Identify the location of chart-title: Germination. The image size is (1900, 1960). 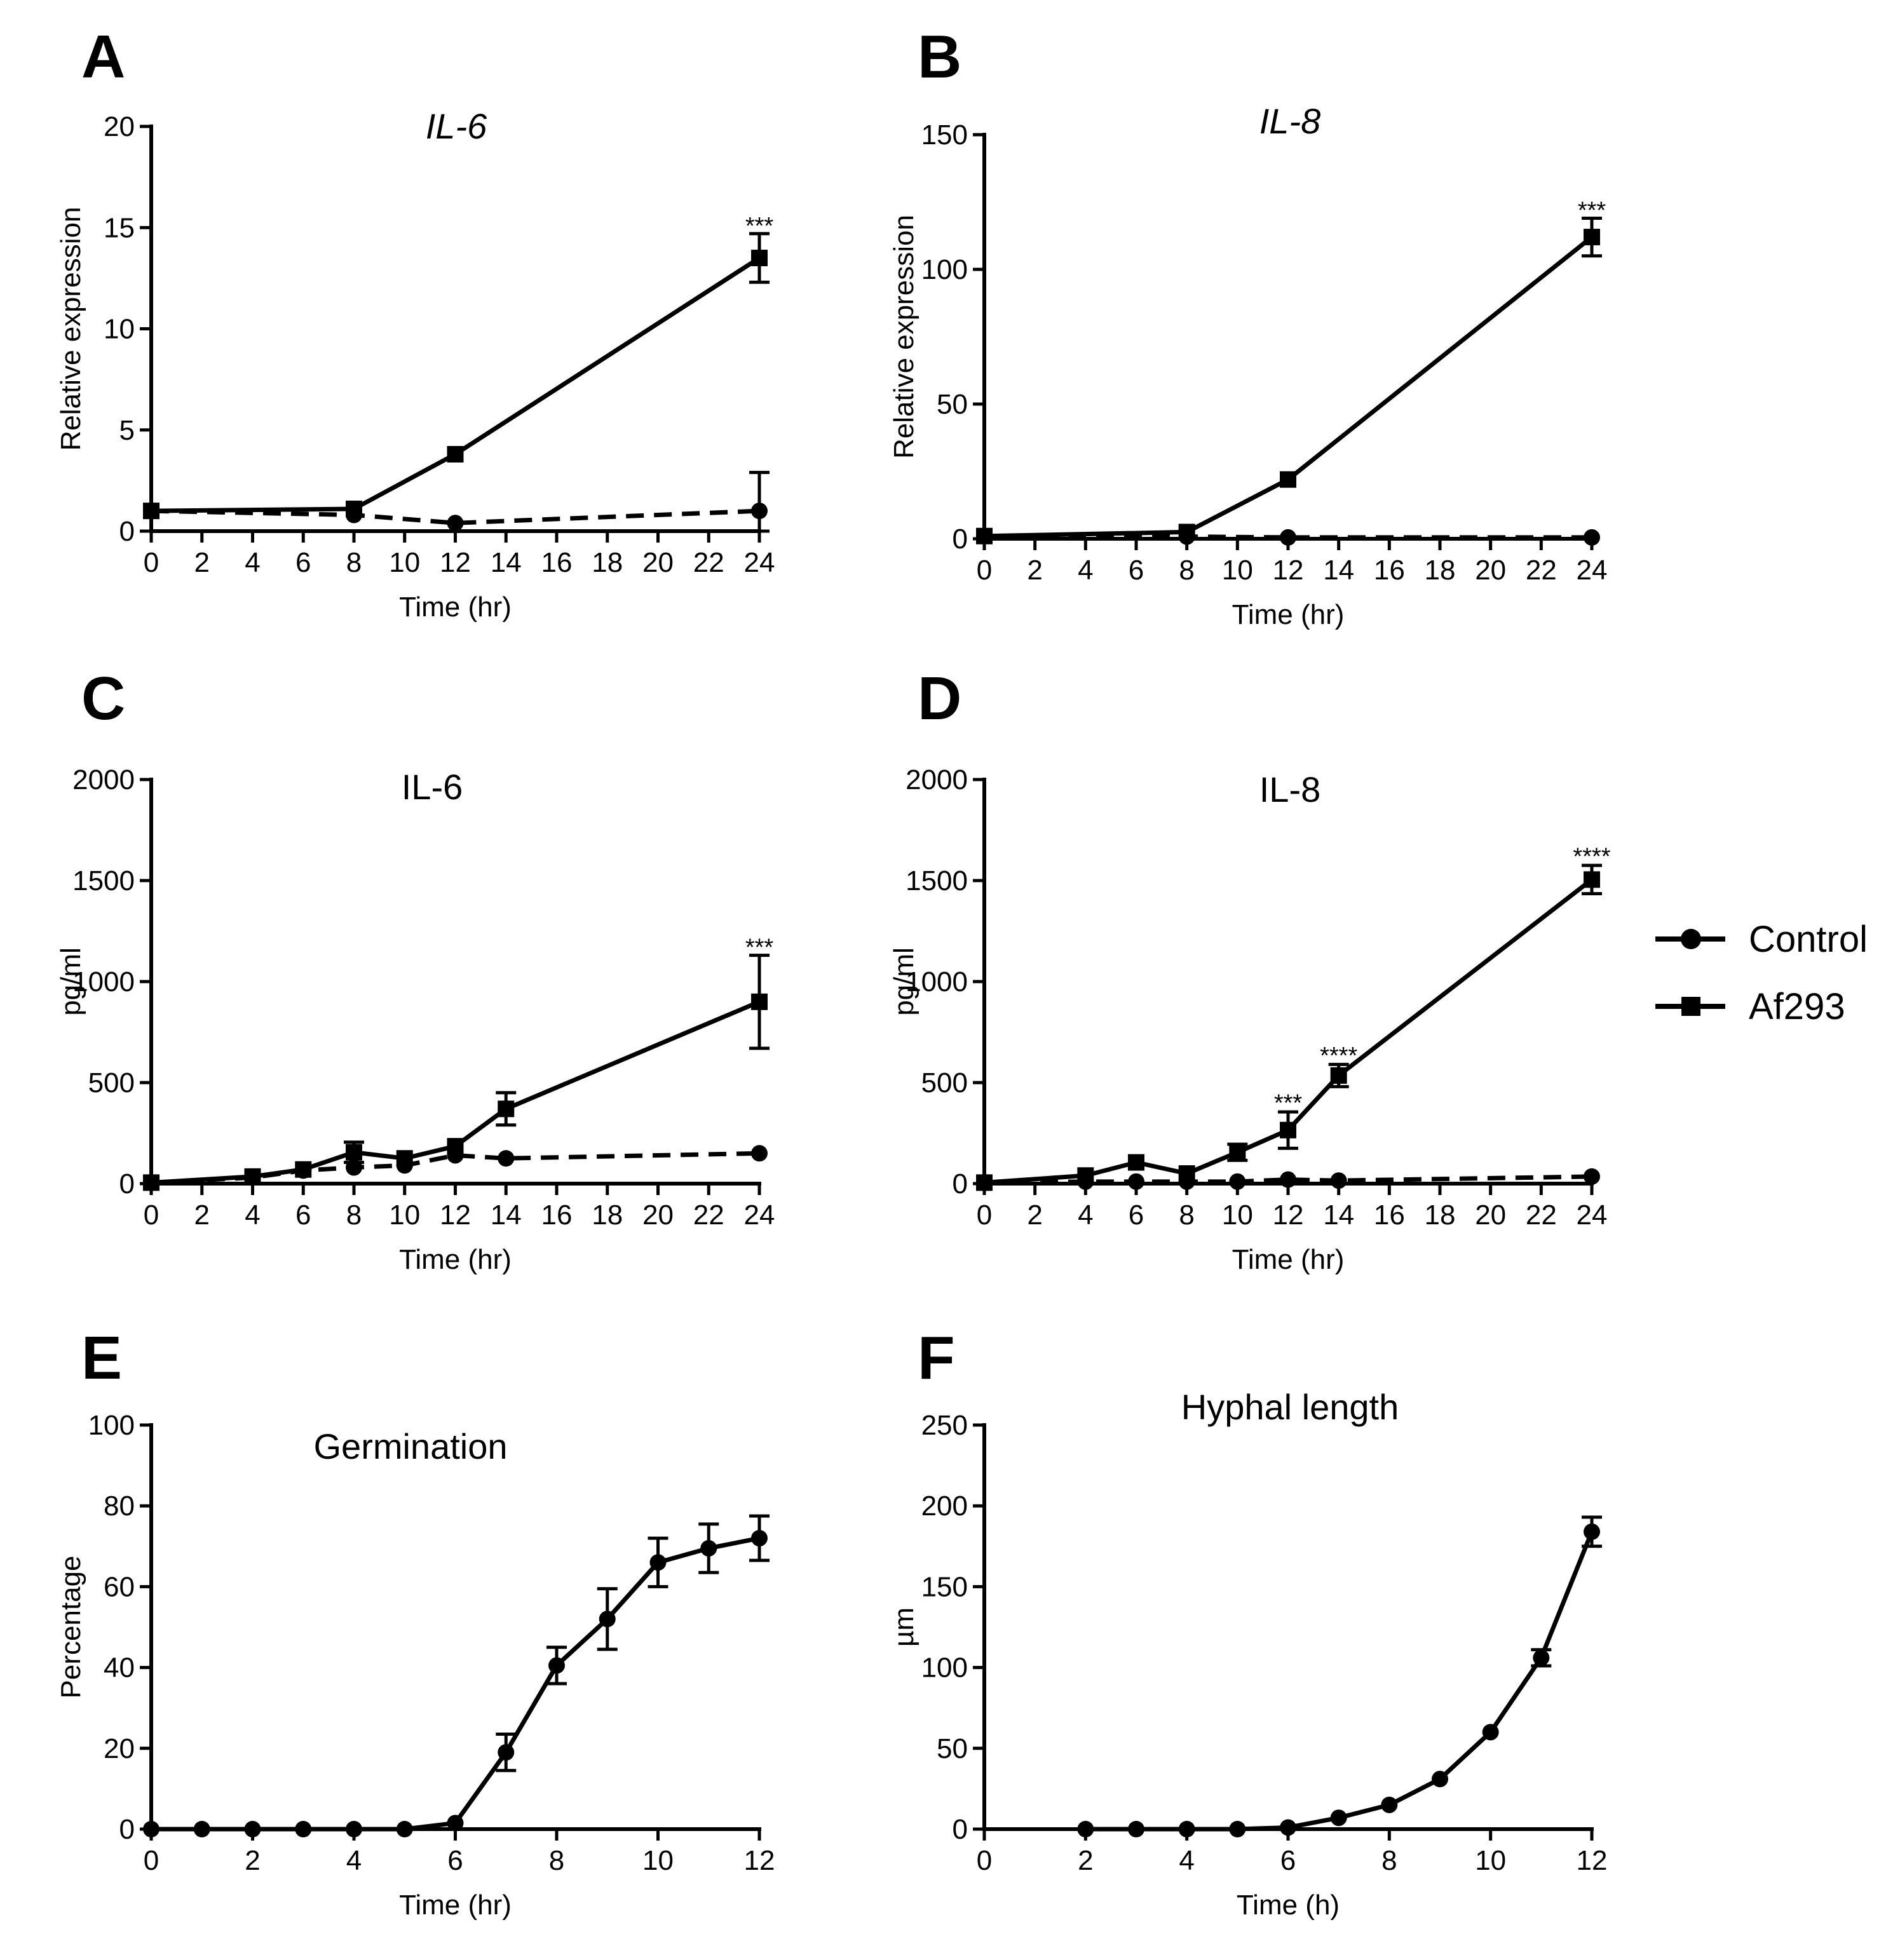
(410, 1446).